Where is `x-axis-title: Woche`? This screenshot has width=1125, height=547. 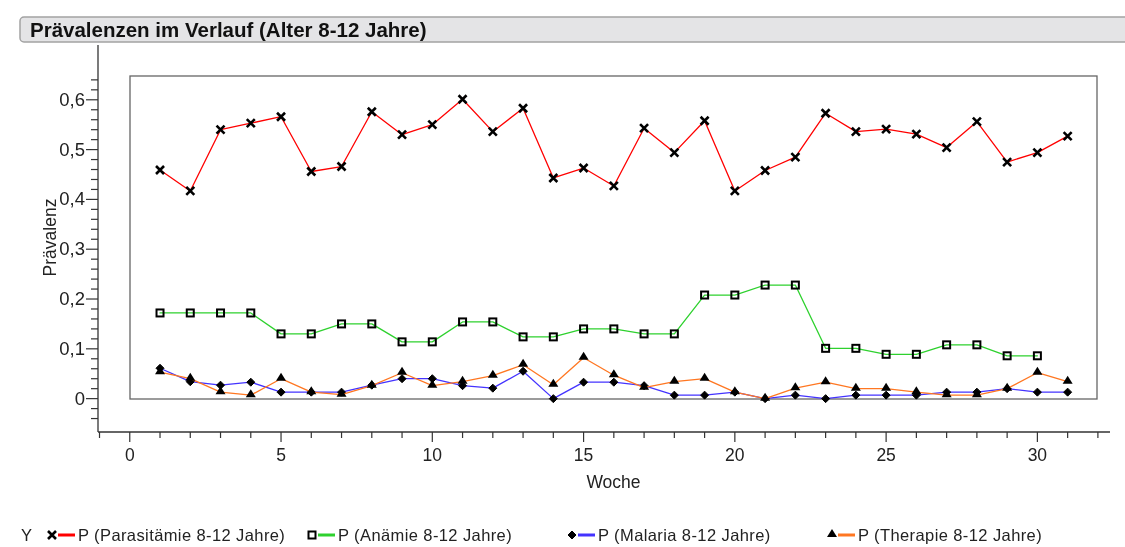
x-axis-title: Woche is located at coordinates (613, 482).